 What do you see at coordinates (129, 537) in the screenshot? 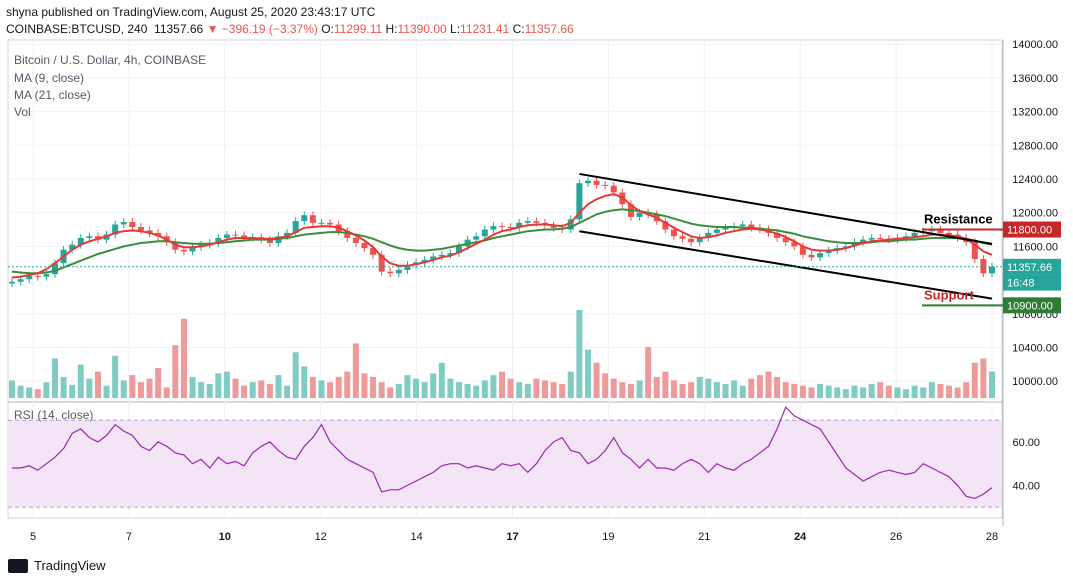
I see `x-tick-label: 7` at bounding box center [129, 537].